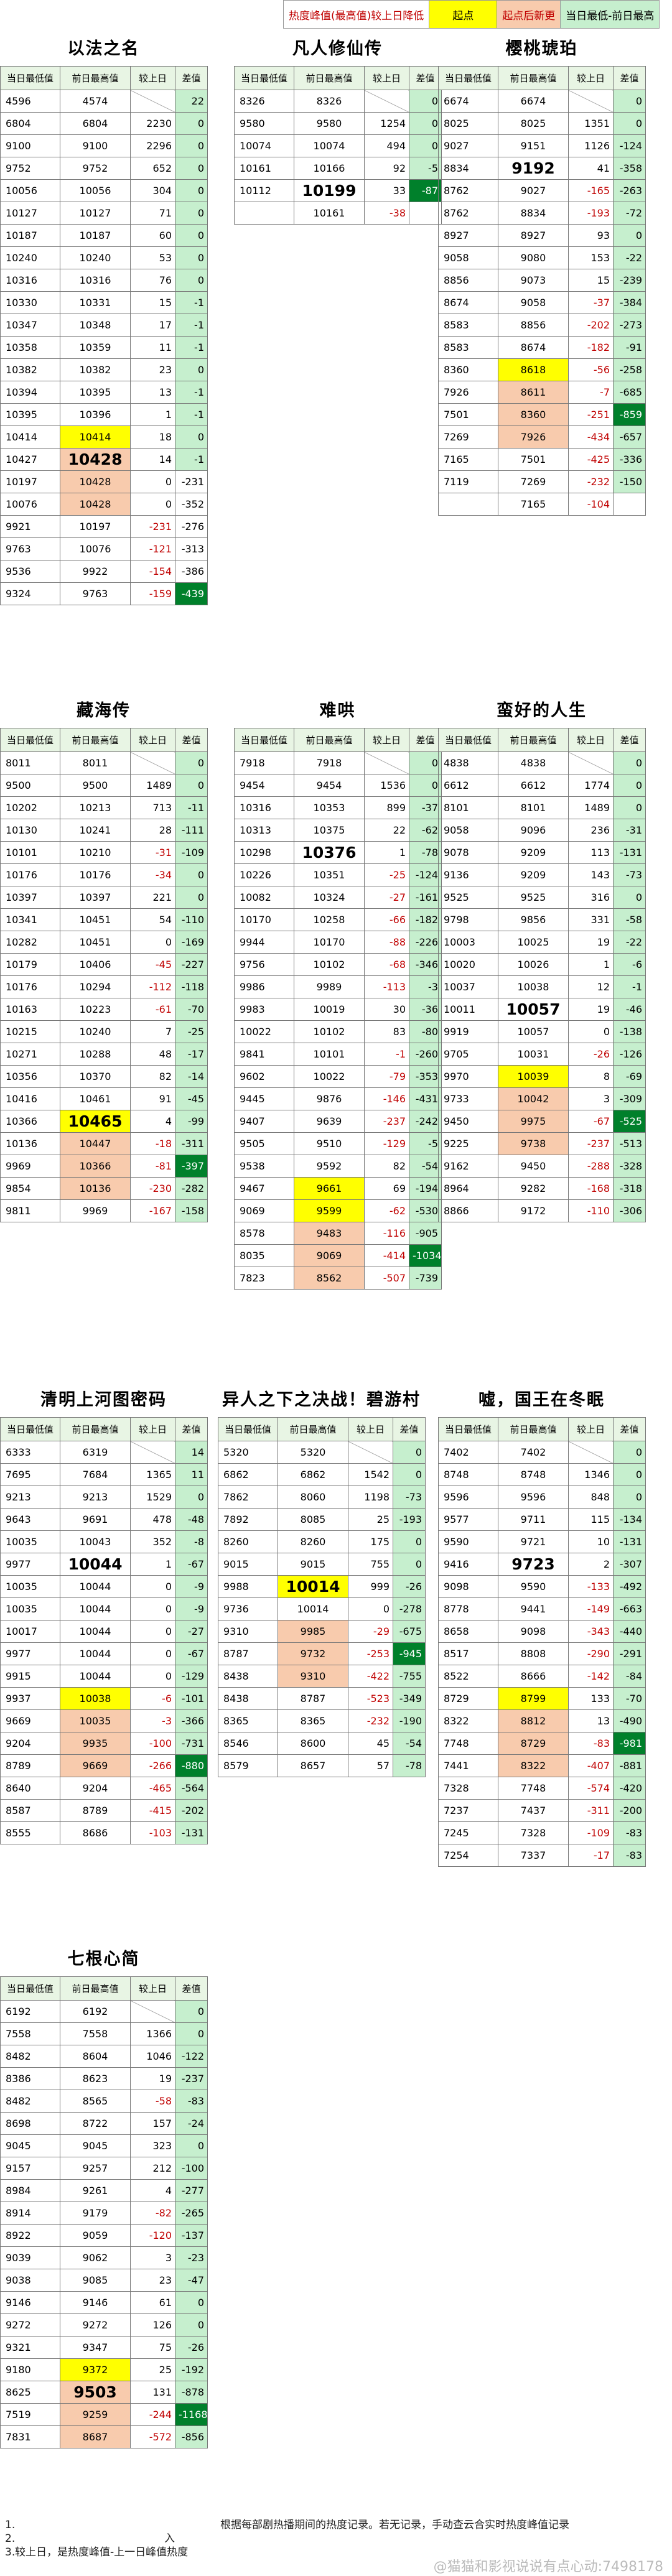 The width and height of the screenshot is (672, 2576). What do you see at coordinates (370, 1609) in the screenshot?
I see `vs-prev-cell: 0` at bounding box center [370, 1609].